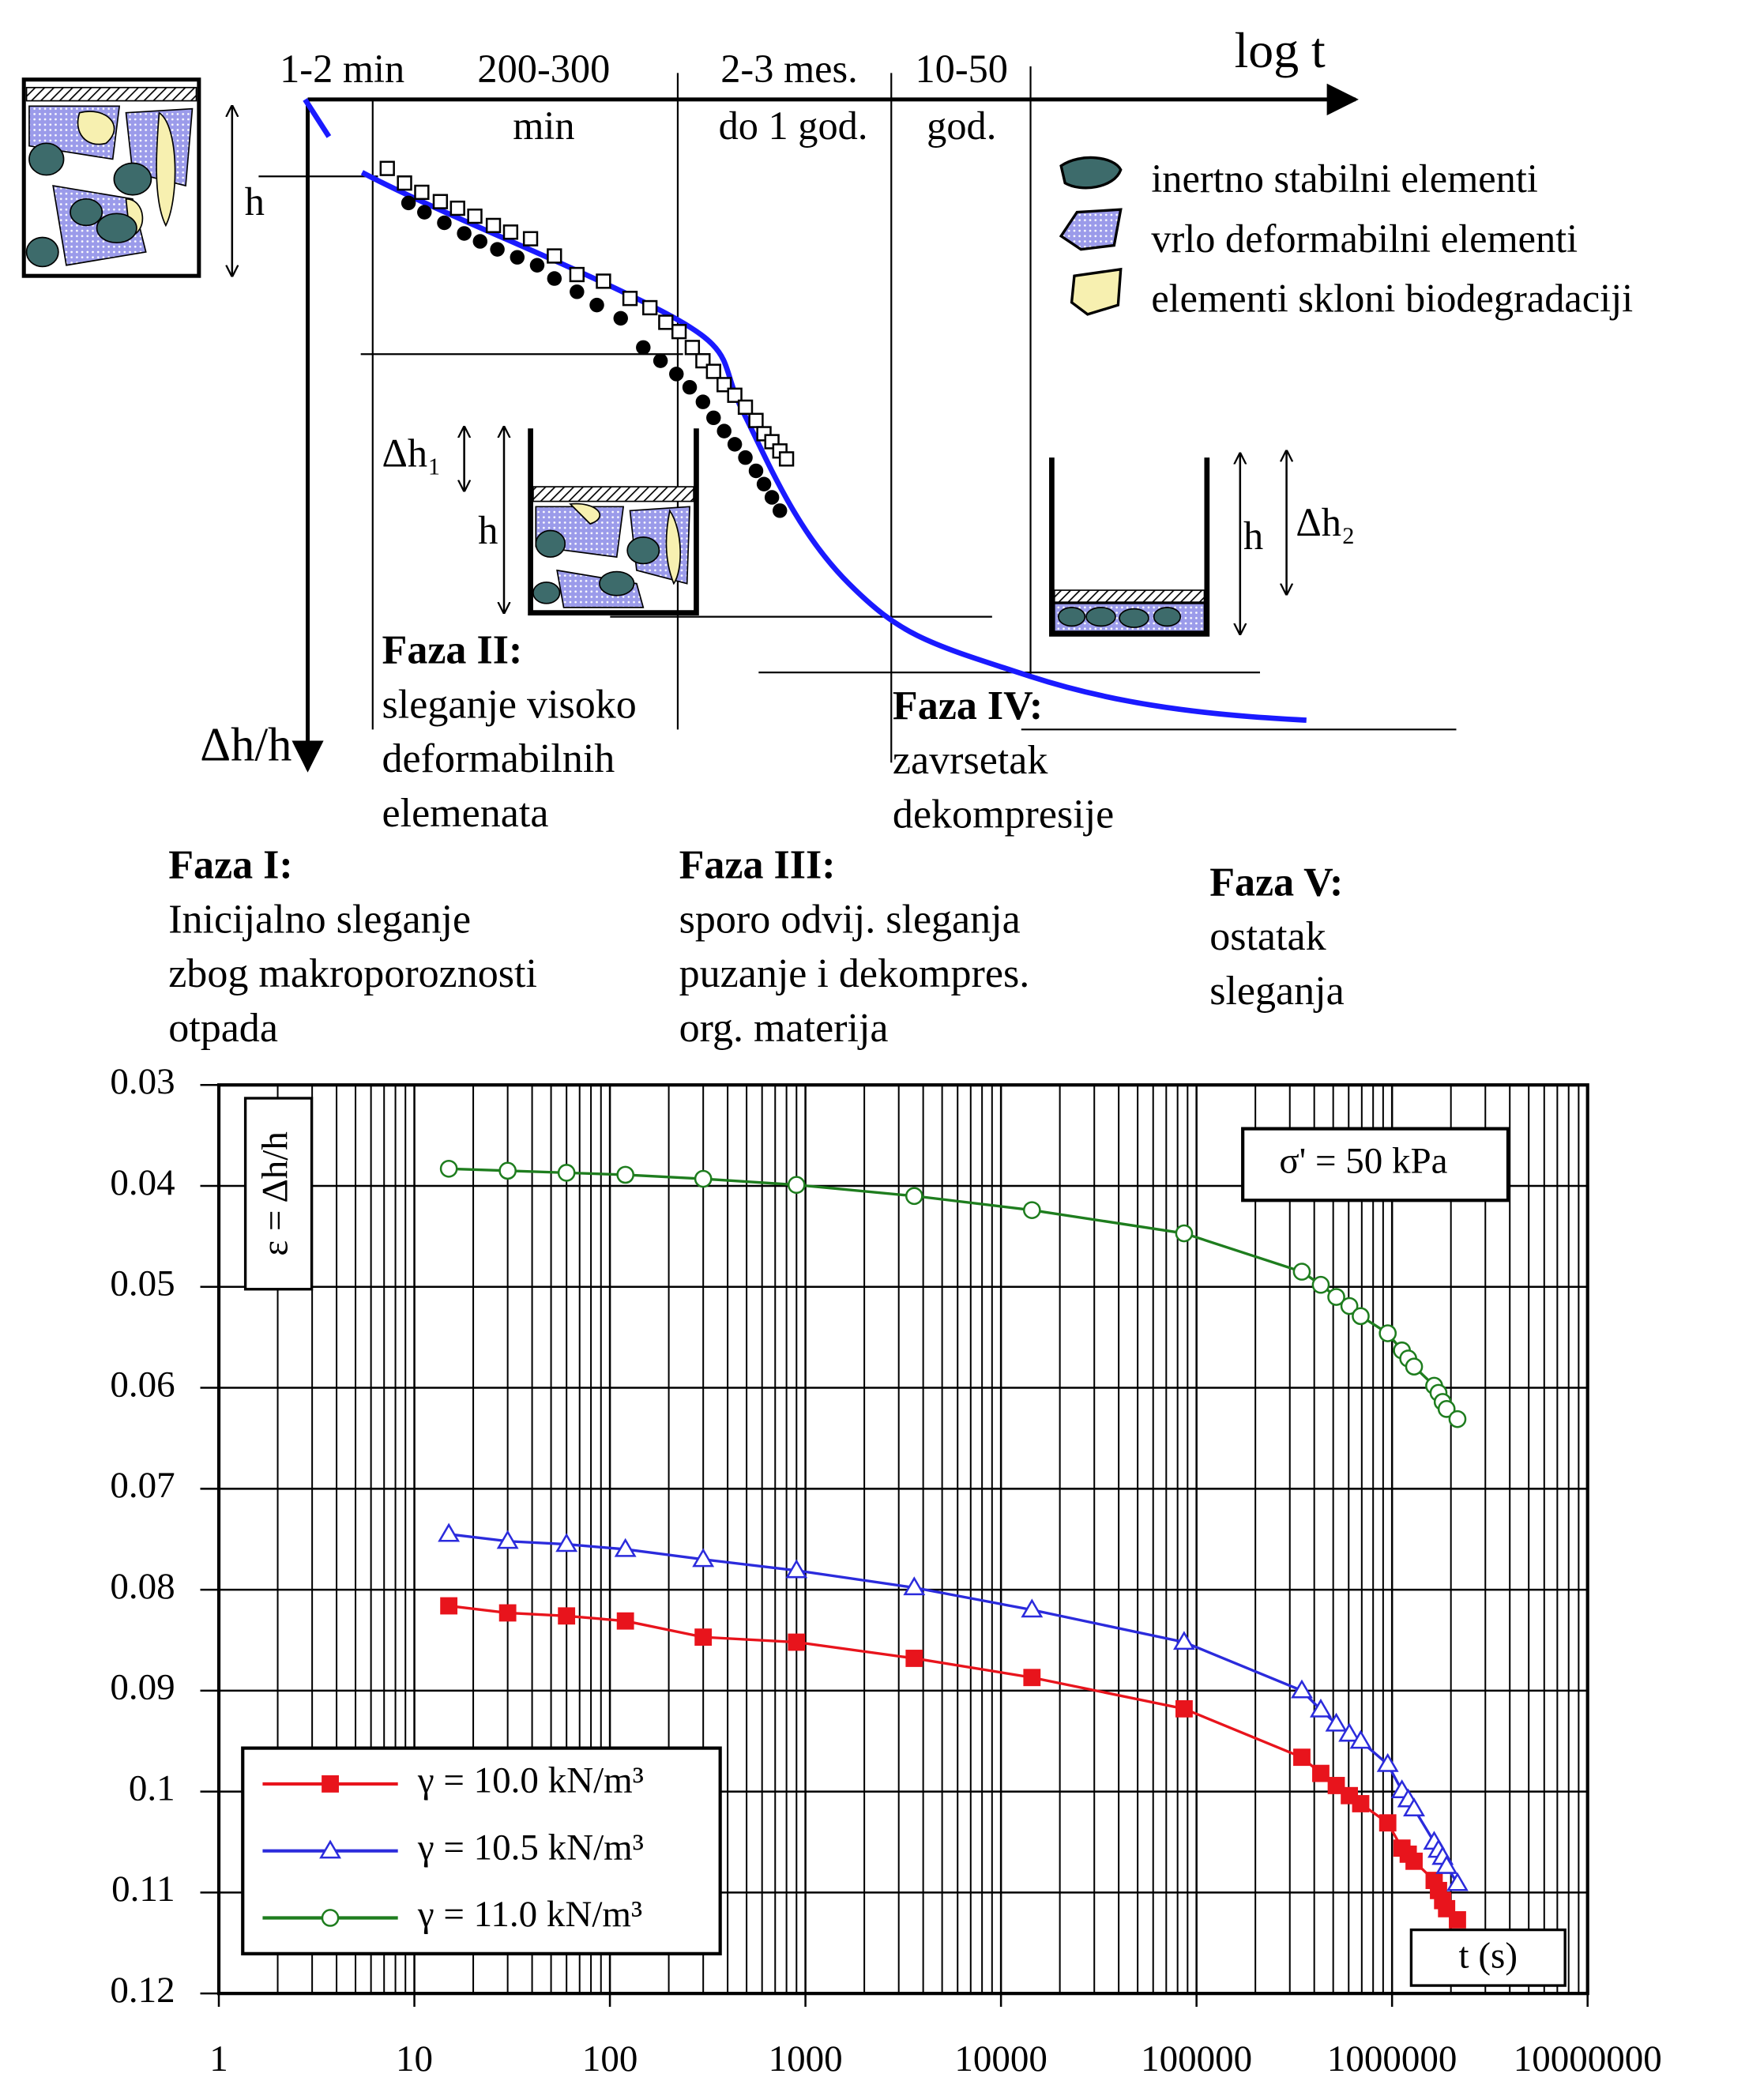  Describe the element at coordinates (1588, 2058) in the screenshot. I see `x-tick-label: 10000000` at that location.